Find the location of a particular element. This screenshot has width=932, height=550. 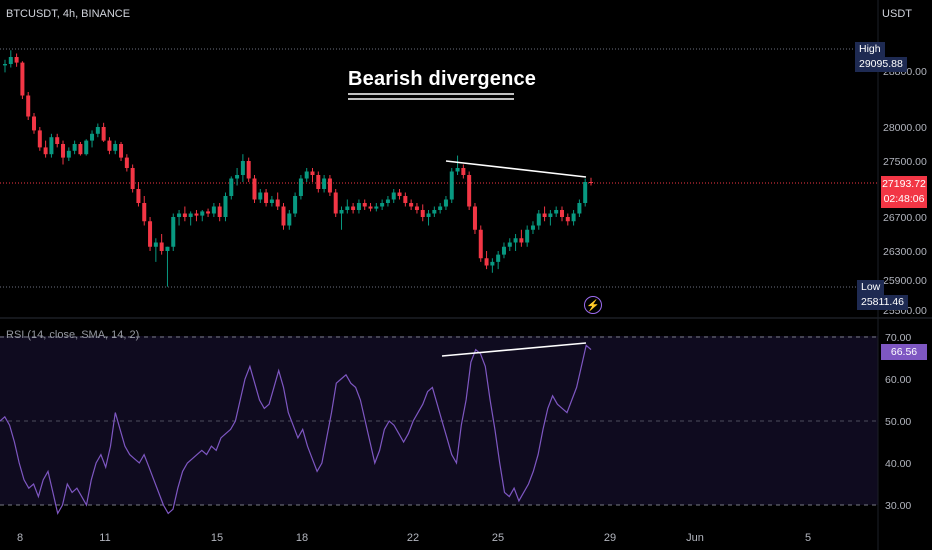

rsi-indicator-label: RSI (14, close, SMA, 14, 2) is located at coordinates (73, 335).